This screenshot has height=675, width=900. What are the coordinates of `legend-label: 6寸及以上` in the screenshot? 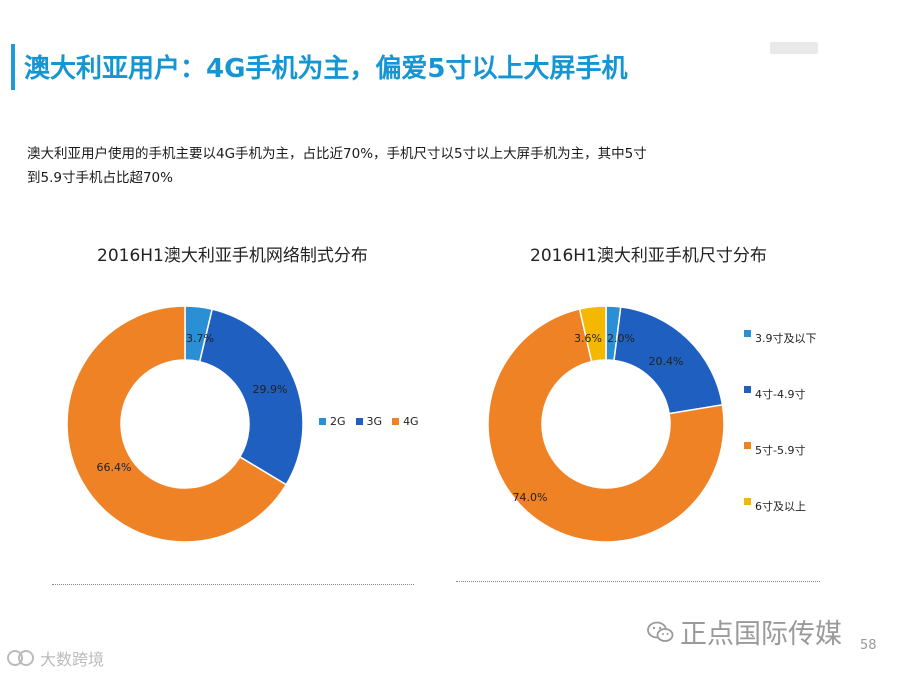 It's located at (780, 506).